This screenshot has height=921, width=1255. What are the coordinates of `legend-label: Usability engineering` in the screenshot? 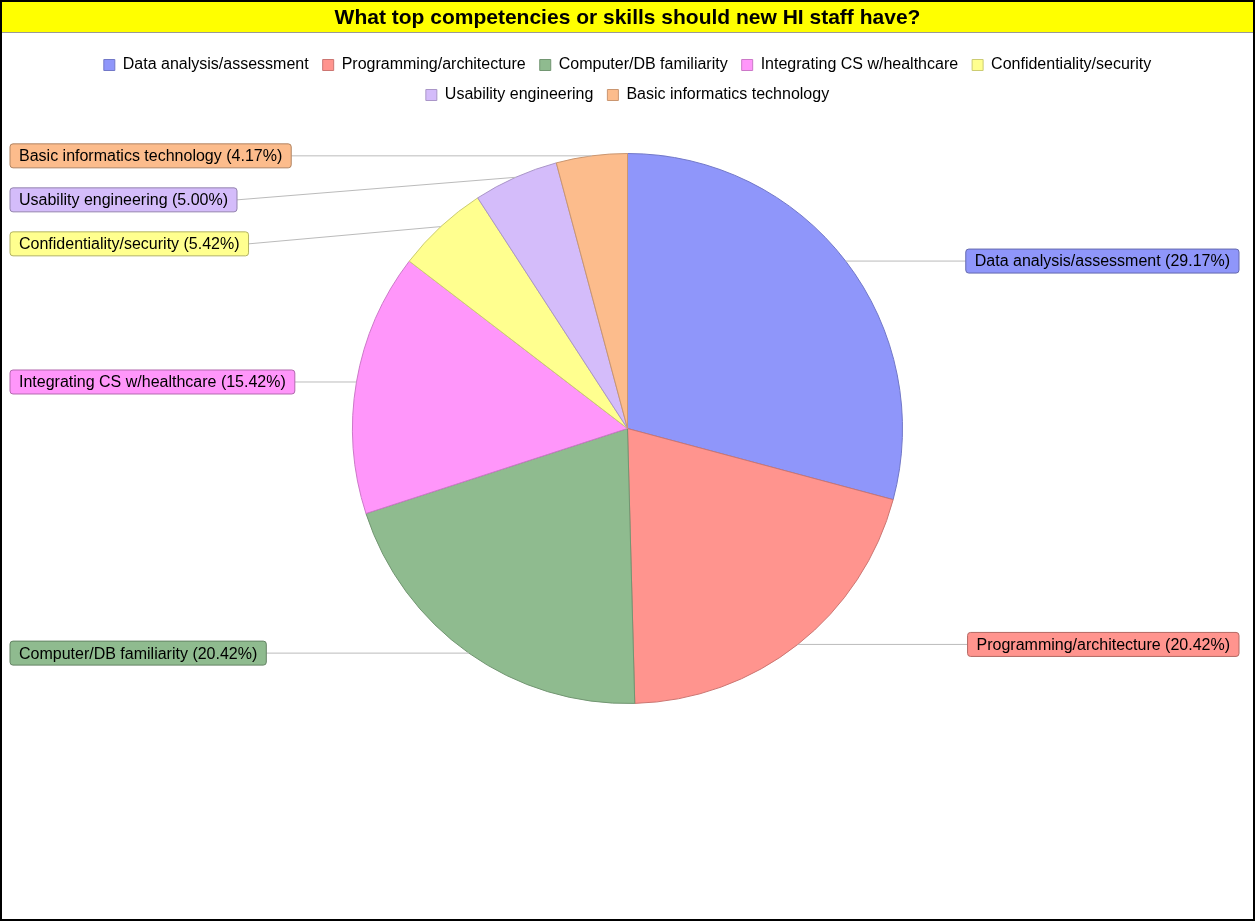 It's located at (519, 94).